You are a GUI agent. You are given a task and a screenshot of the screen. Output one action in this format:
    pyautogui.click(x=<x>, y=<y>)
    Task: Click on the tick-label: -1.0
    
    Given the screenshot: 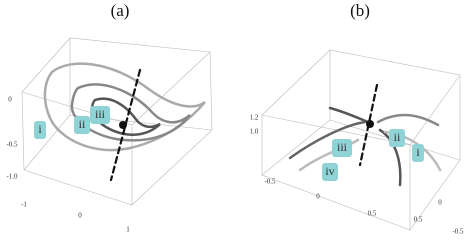 What is the action you would take?
    pyautogui.click(x=12, y=177)
    